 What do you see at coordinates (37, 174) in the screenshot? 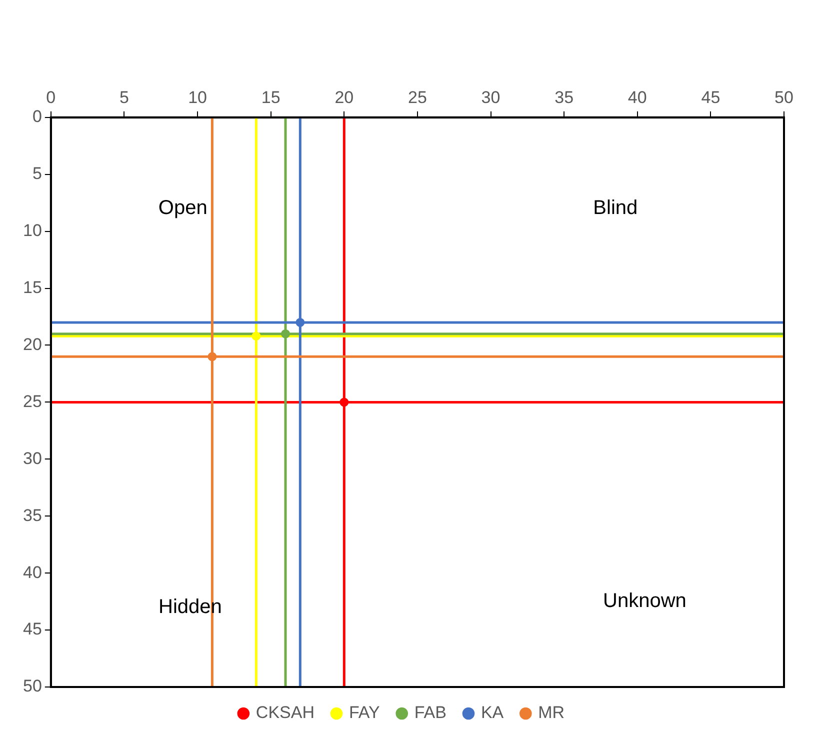
I see `y-tick-label: 5` at bounding box center [37, 174].